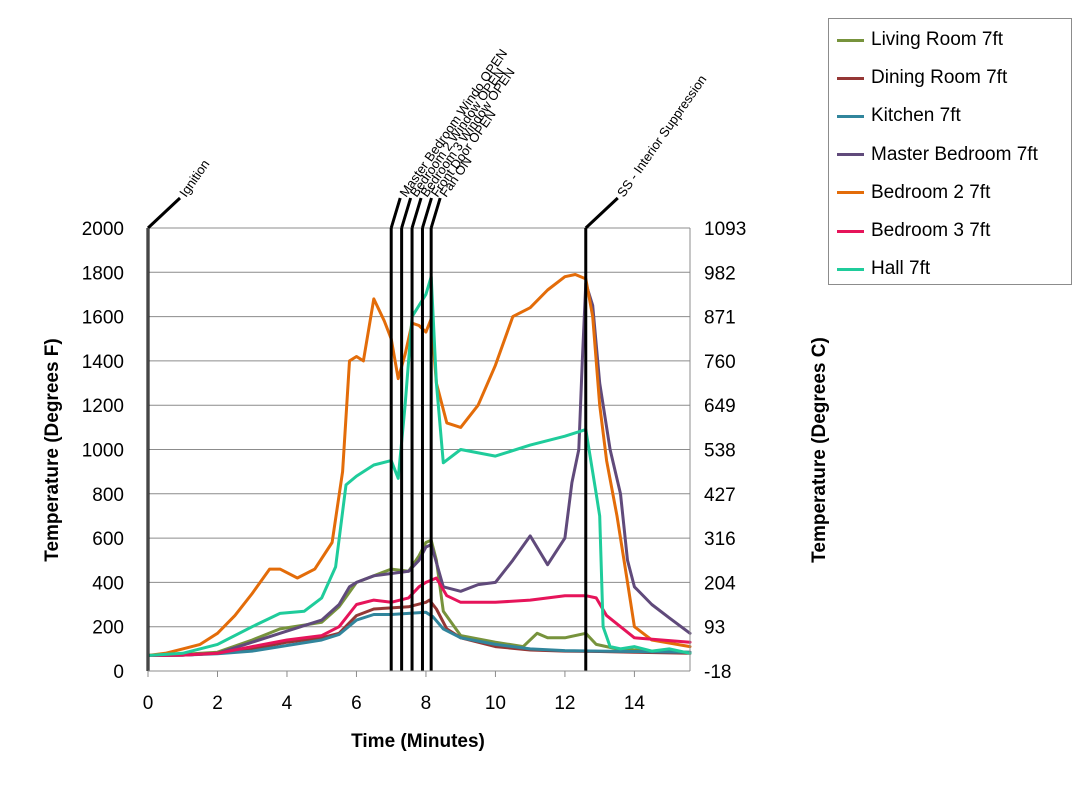 This screenshot has height=786, width=1083. I want to click on y-tick-label: 400, so click(108, 583).